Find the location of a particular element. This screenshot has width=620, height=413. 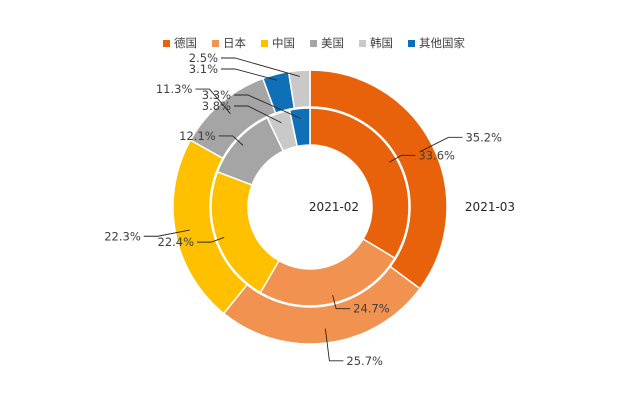

data-label-inner-usa: 12.1% is located at coordinates (197, 136).